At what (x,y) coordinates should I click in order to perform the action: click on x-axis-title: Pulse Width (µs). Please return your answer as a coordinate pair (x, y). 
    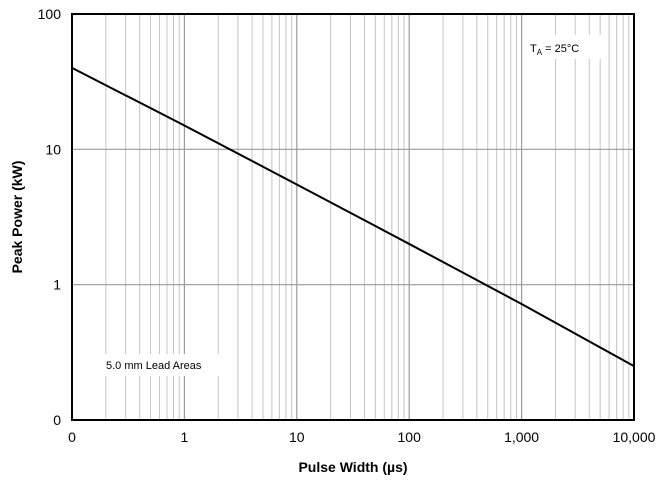
    Looking at the image, I should click on (352, 467).